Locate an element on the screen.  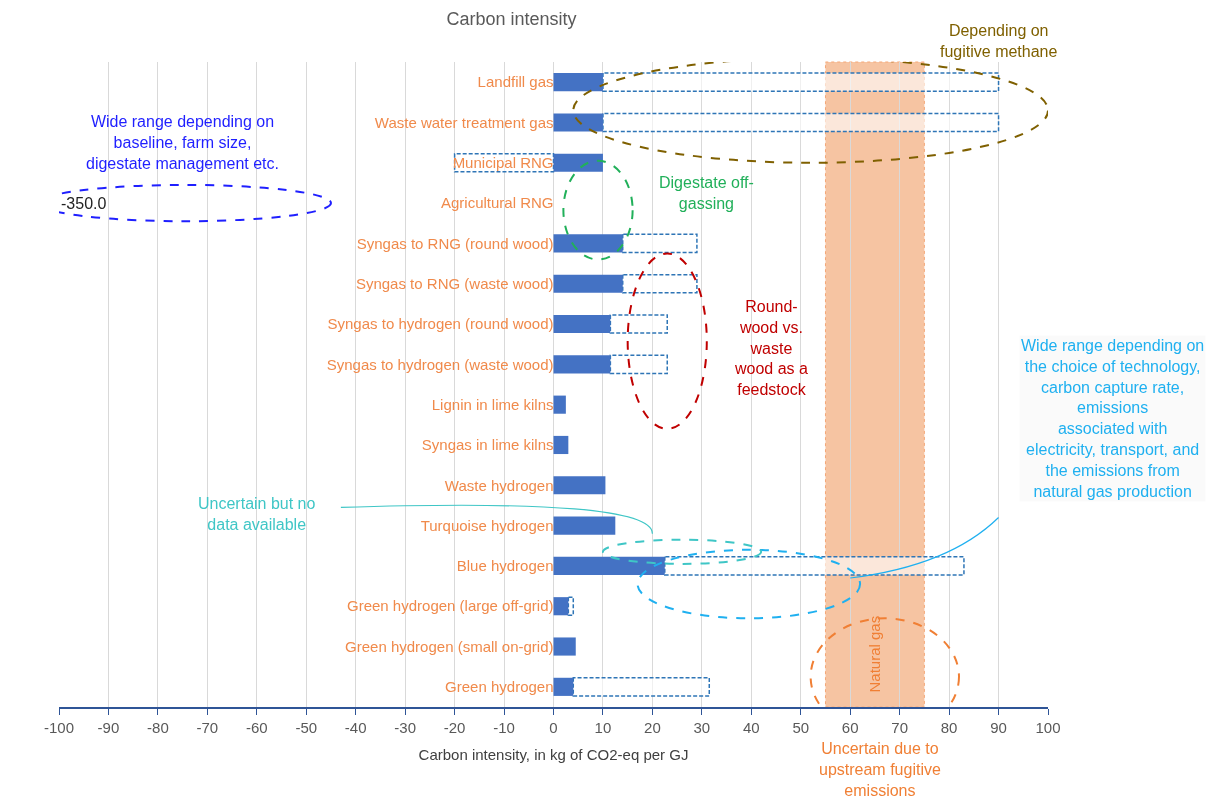
x-tick-label: 100 is located at coordinates (1048, 727).